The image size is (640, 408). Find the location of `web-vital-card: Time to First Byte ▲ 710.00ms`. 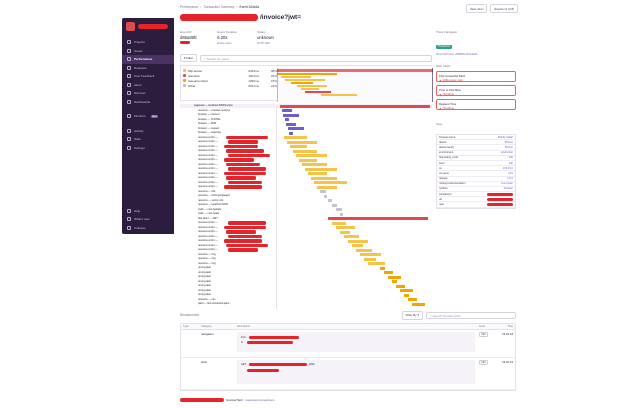

web-vital-card: Time to First Byte ▲ 710.00ms is located at coordinates (476, 90).